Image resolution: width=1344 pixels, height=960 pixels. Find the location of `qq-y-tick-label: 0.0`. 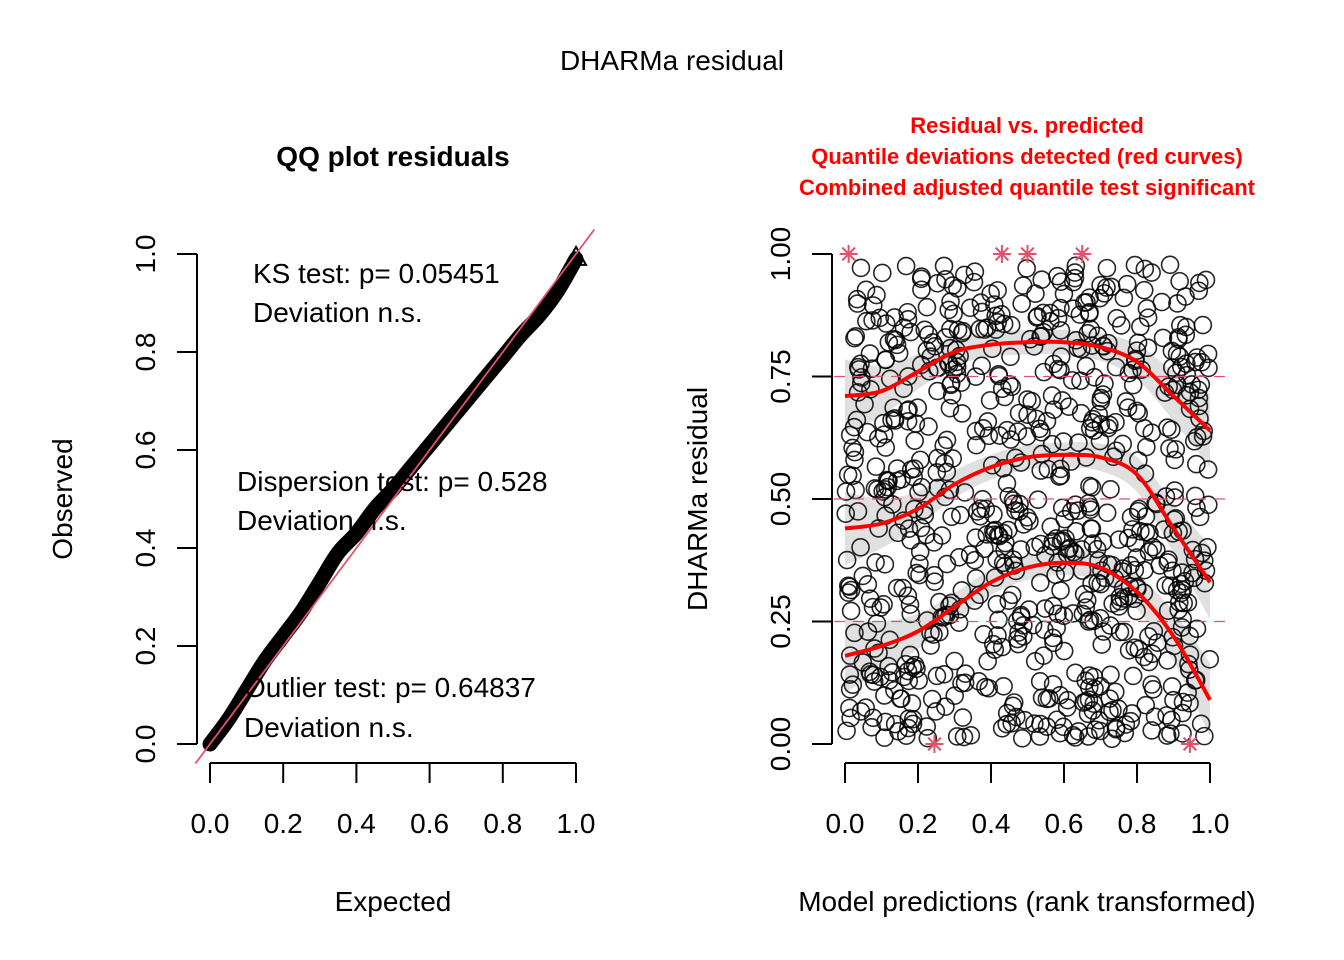

qq-y-tick-label: 0.0 is located at coordinates (145, 744).